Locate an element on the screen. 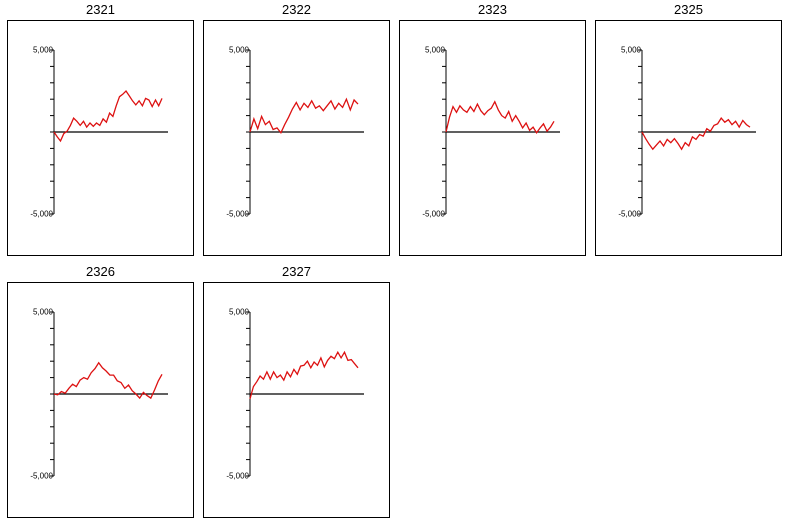  chart-panel: 2325 5,000 -5,000 is located at coordinates (688, 129).